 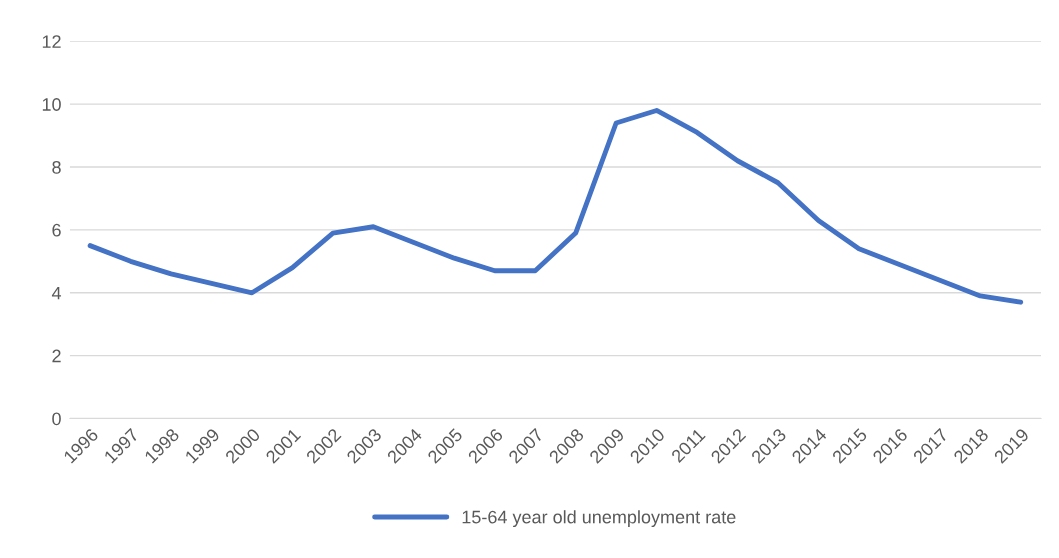 I want to click on y-tick-label: 8, so click(x=56, y=167).